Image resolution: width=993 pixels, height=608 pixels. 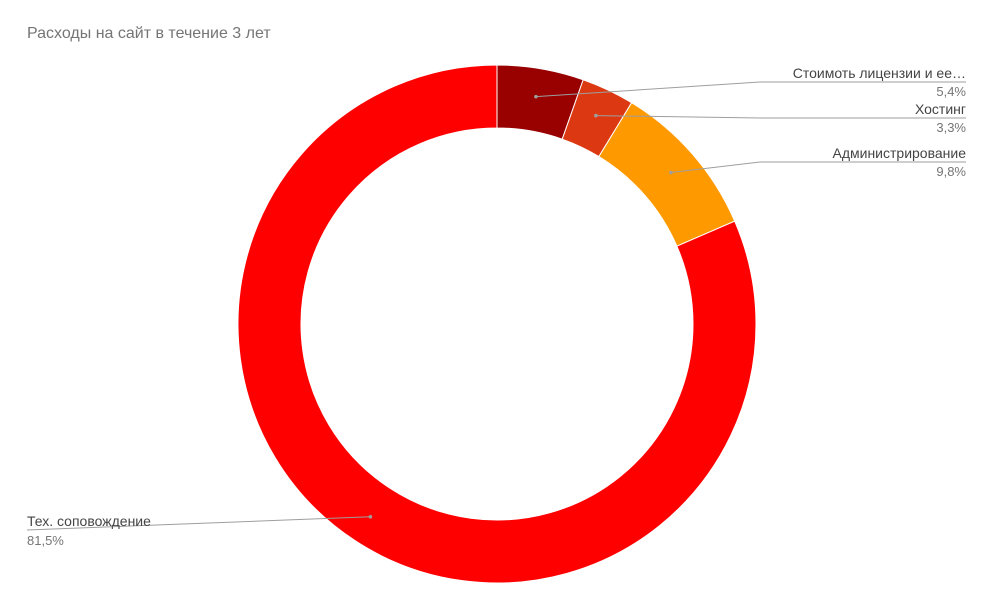 What do you see at coordinates (951, 91) in the screenshot?
I see `slice-percent-0: 5,4%` at bounding box center [951, 91].